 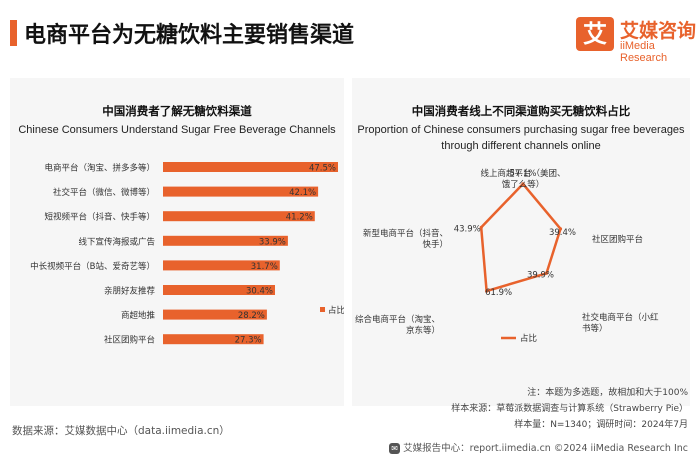 What do you see at coordinates (336, 310) in the screenshot?
I see `bar-legend-label: 占比` at bounding box center [336, 310].